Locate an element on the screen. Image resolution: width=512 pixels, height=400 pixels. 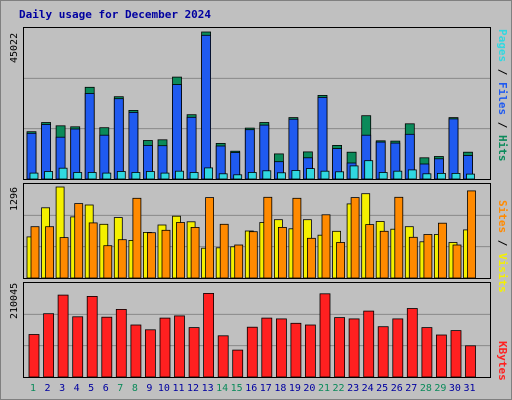
legend-sites: Sites is located at coordinates (502, 217).